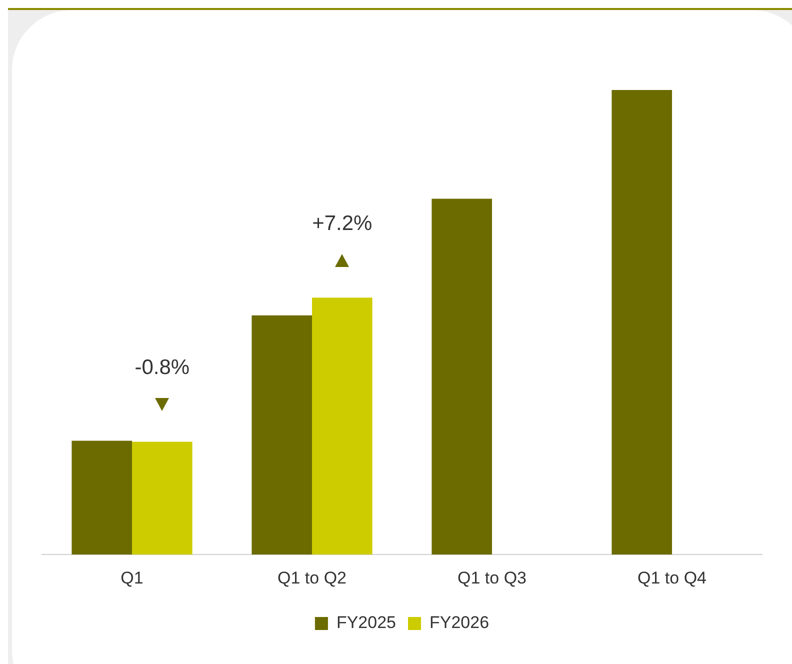  What do you see at coordinates (492, 578) in the screenshot?
I see `x-tick-label: Q1 to Q3` at bounding box center [492, 578].